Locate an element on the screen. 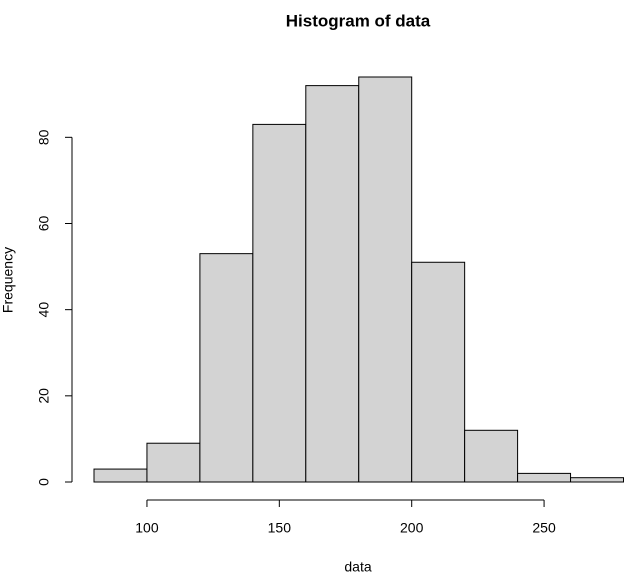 The width and height of the screenshot is (633, 585). y-tick-label: 60 is located at coordinates (44, 223).